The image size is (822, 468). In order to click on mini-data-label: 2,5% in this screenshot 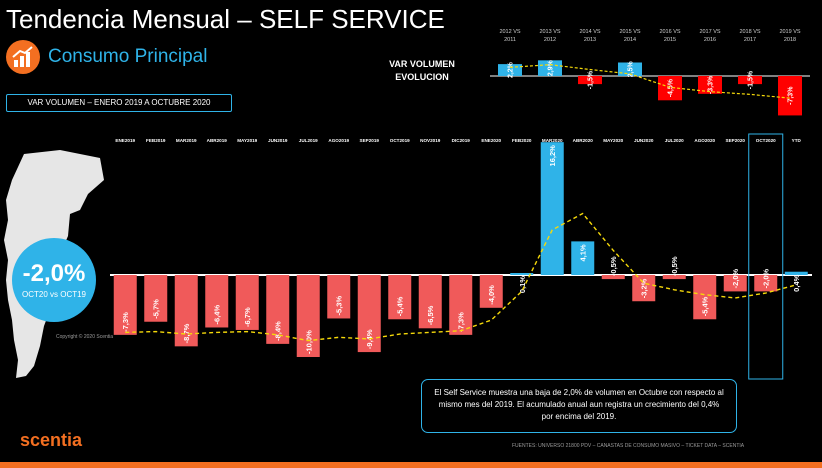, I will do `click(631, 69)`.